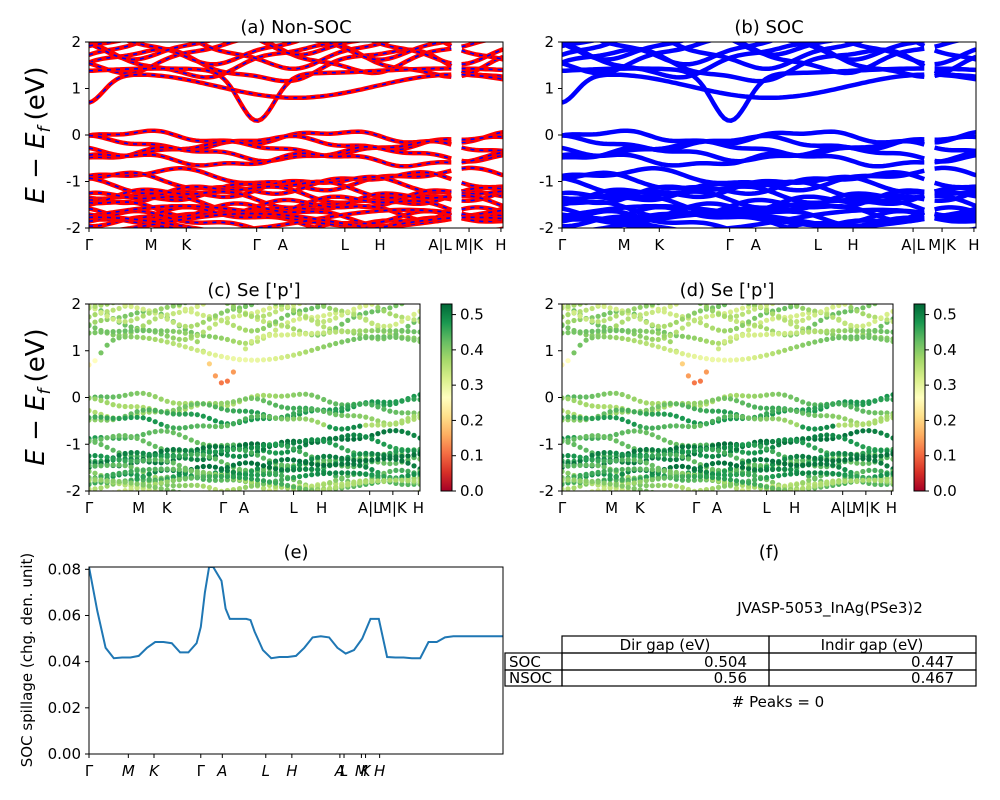 Image resolution: width=1000 pixels, height=800 pixels. What do you see at coordinates (730, 678) in the screenshot?
I see `table-row-nsoc-dir: 0.56` at bounding box center [730, 678].